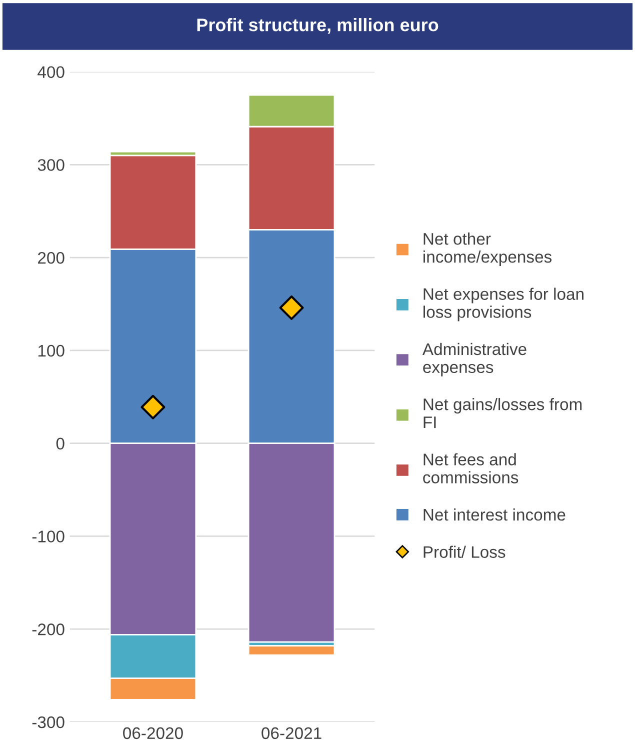 The width and height of the screenshot is (635, 756). What do you see at coordinates (51, 165) in the screenshot?
I see `y-tick-label: 300` at bounding box center [51, 165].